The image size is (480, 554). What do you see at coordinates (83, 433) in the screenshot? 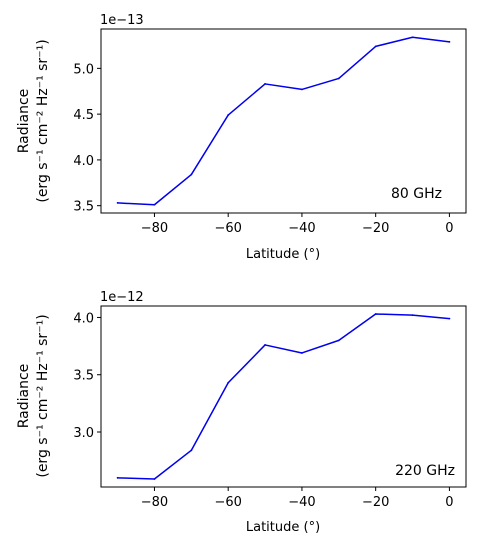
I see `y-tick-label: 3.0` at bounding box center [83, 433].